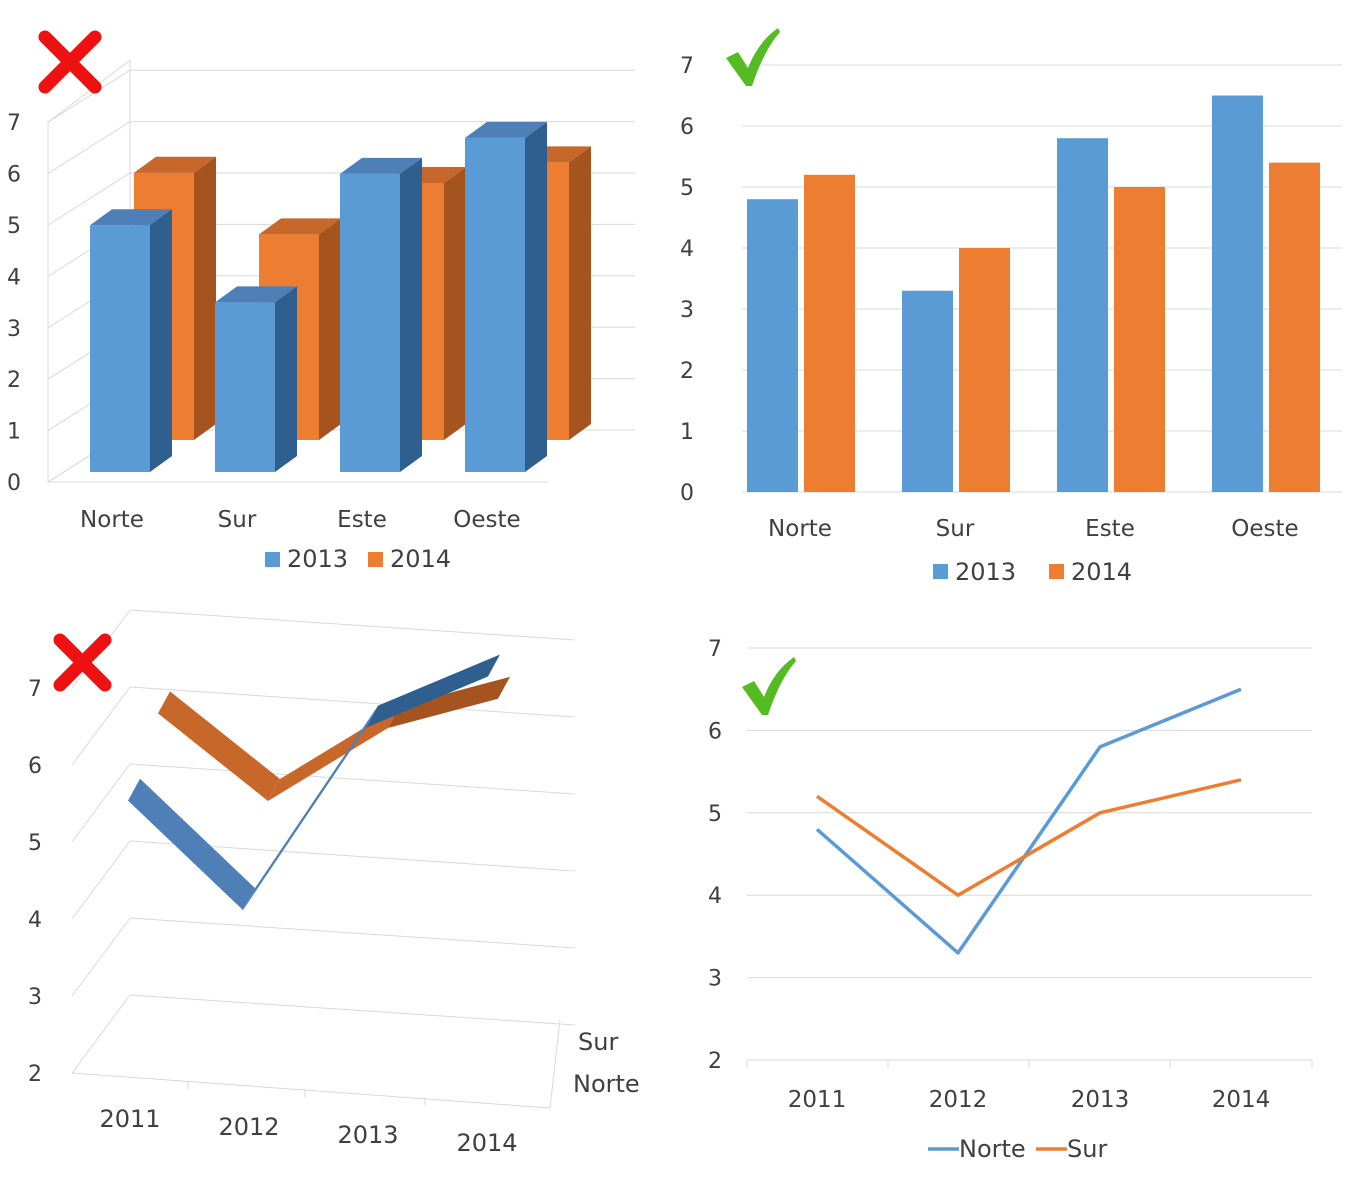 Image resolution: width=1350 pixels, height=1200 pixels. I want to click on cross-stroke-b, so click(70, 62).